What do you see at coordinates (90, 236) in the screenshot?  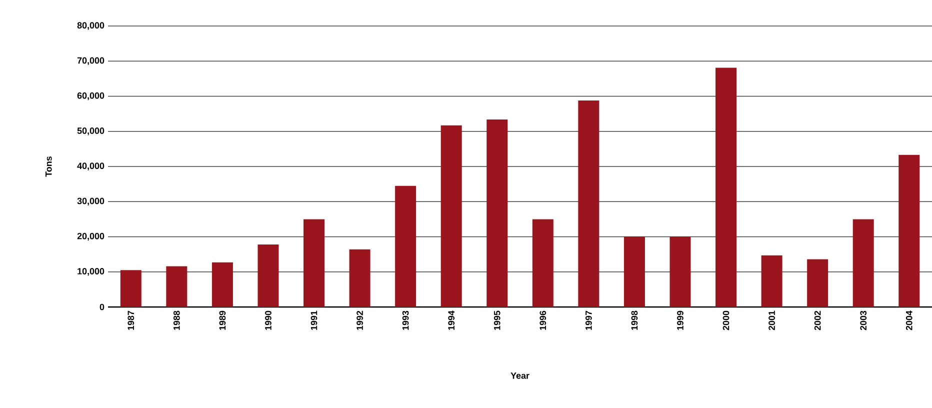 I see `y-tick-label: 20,000` at bounding box center [90, 236].